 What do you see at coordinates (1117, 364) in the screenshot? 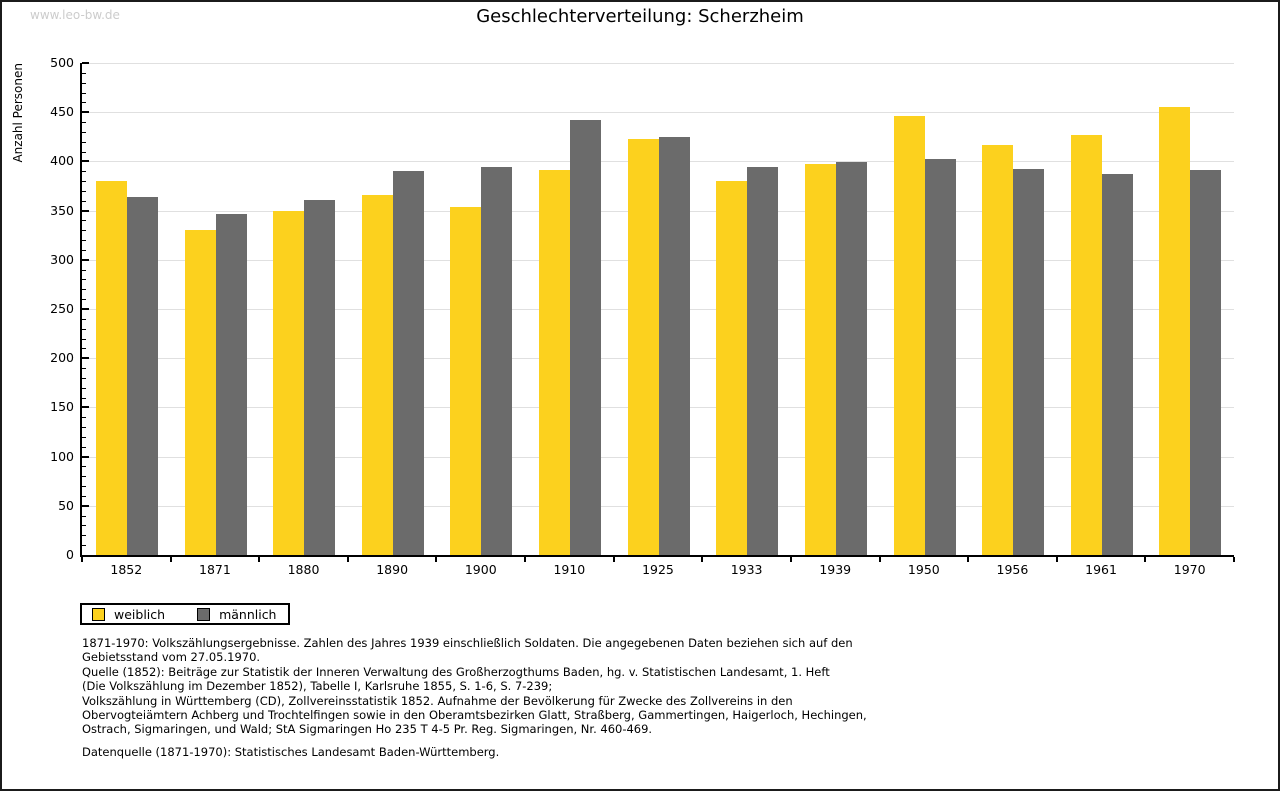
I see `bar-männlich-1961` at bounding box center [1117, 364].